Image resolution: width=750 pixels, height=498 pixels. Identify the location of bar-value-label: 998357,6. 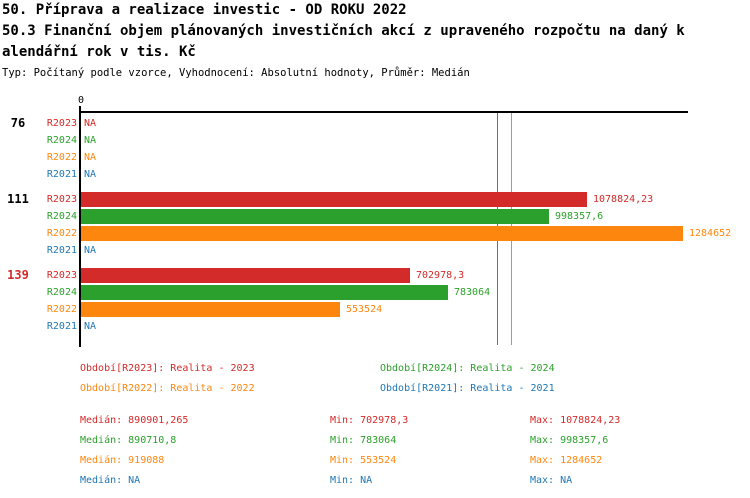
(579, 216).